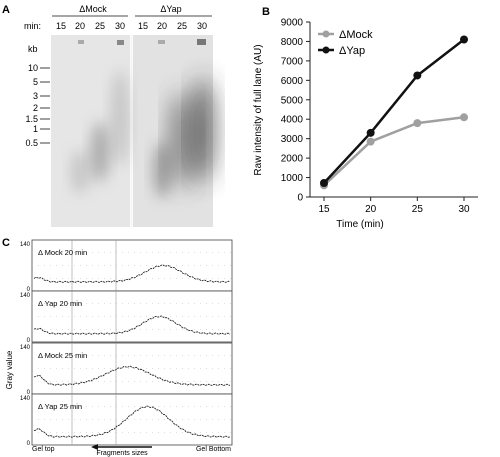 The width and height of the screenshot is (500, 457). What do you see at coordinates (31, 143) in the screenshot?
I see `marker-label: 0.5` at bounding box center [31, 143].